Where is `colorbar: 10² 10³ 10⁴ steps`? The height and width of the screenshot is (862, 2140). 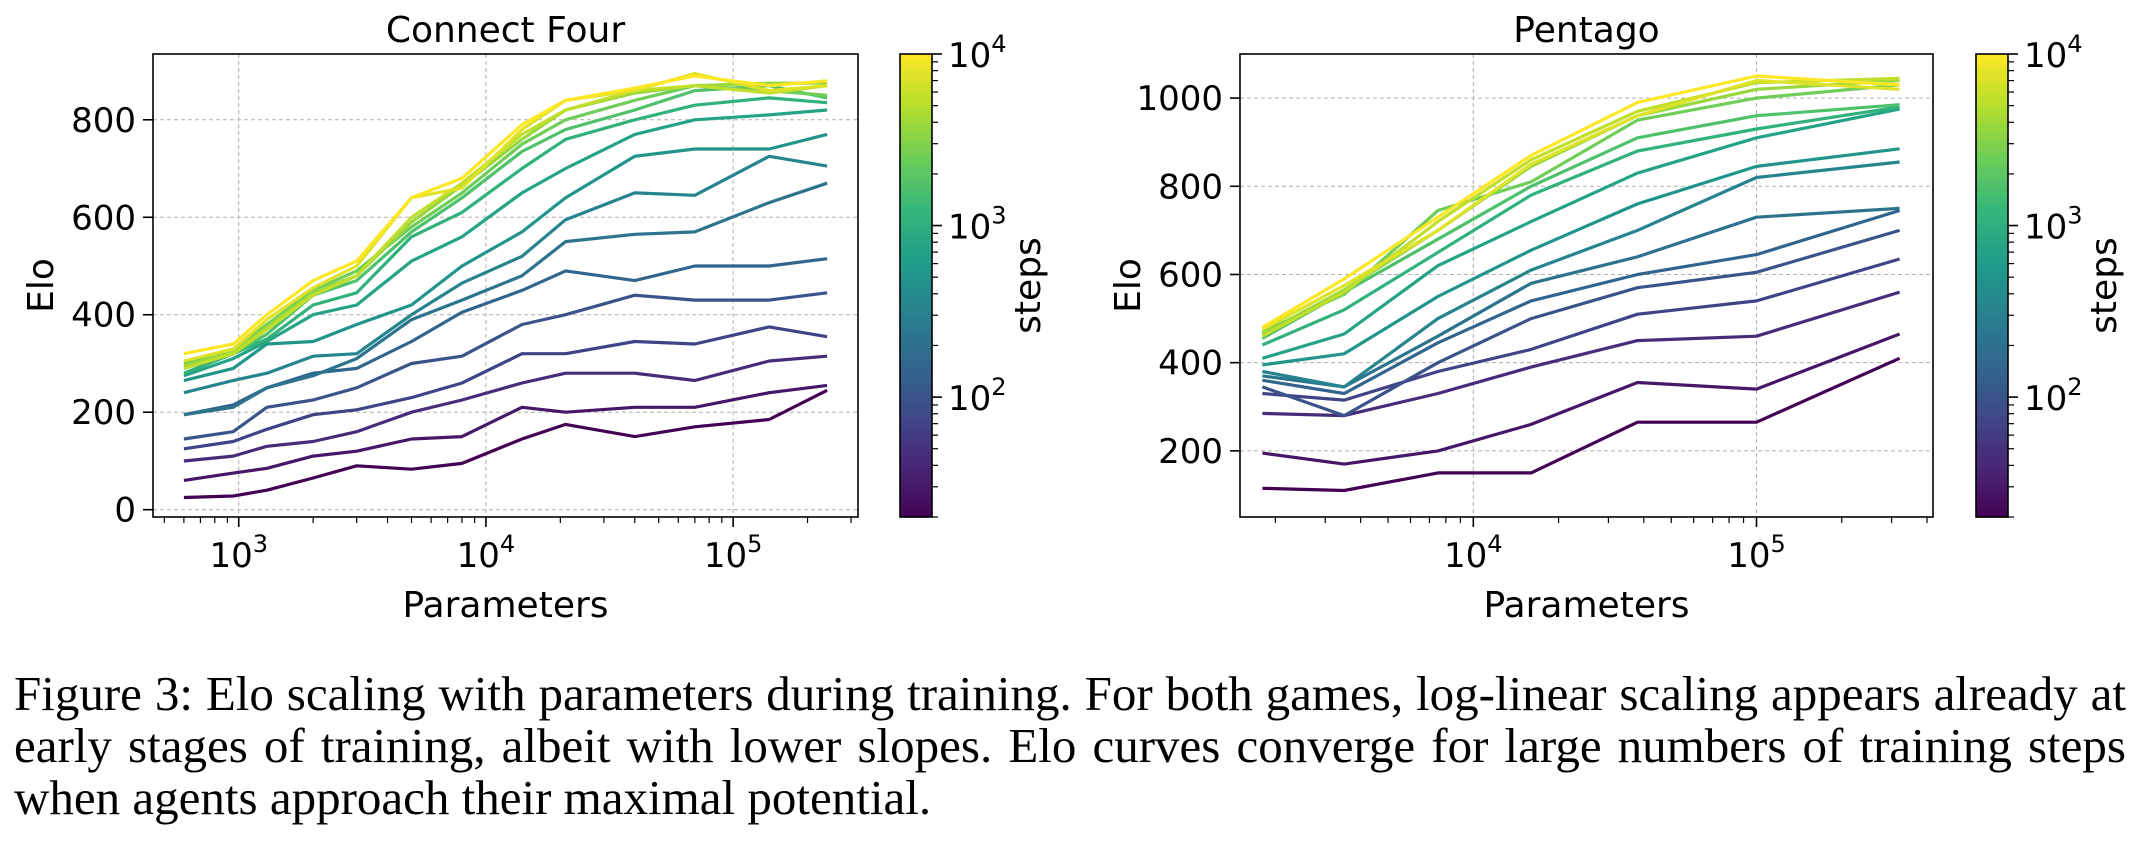 colorbar: 10² 10³ 10⁴ steps is located at coordinates (974, 274).